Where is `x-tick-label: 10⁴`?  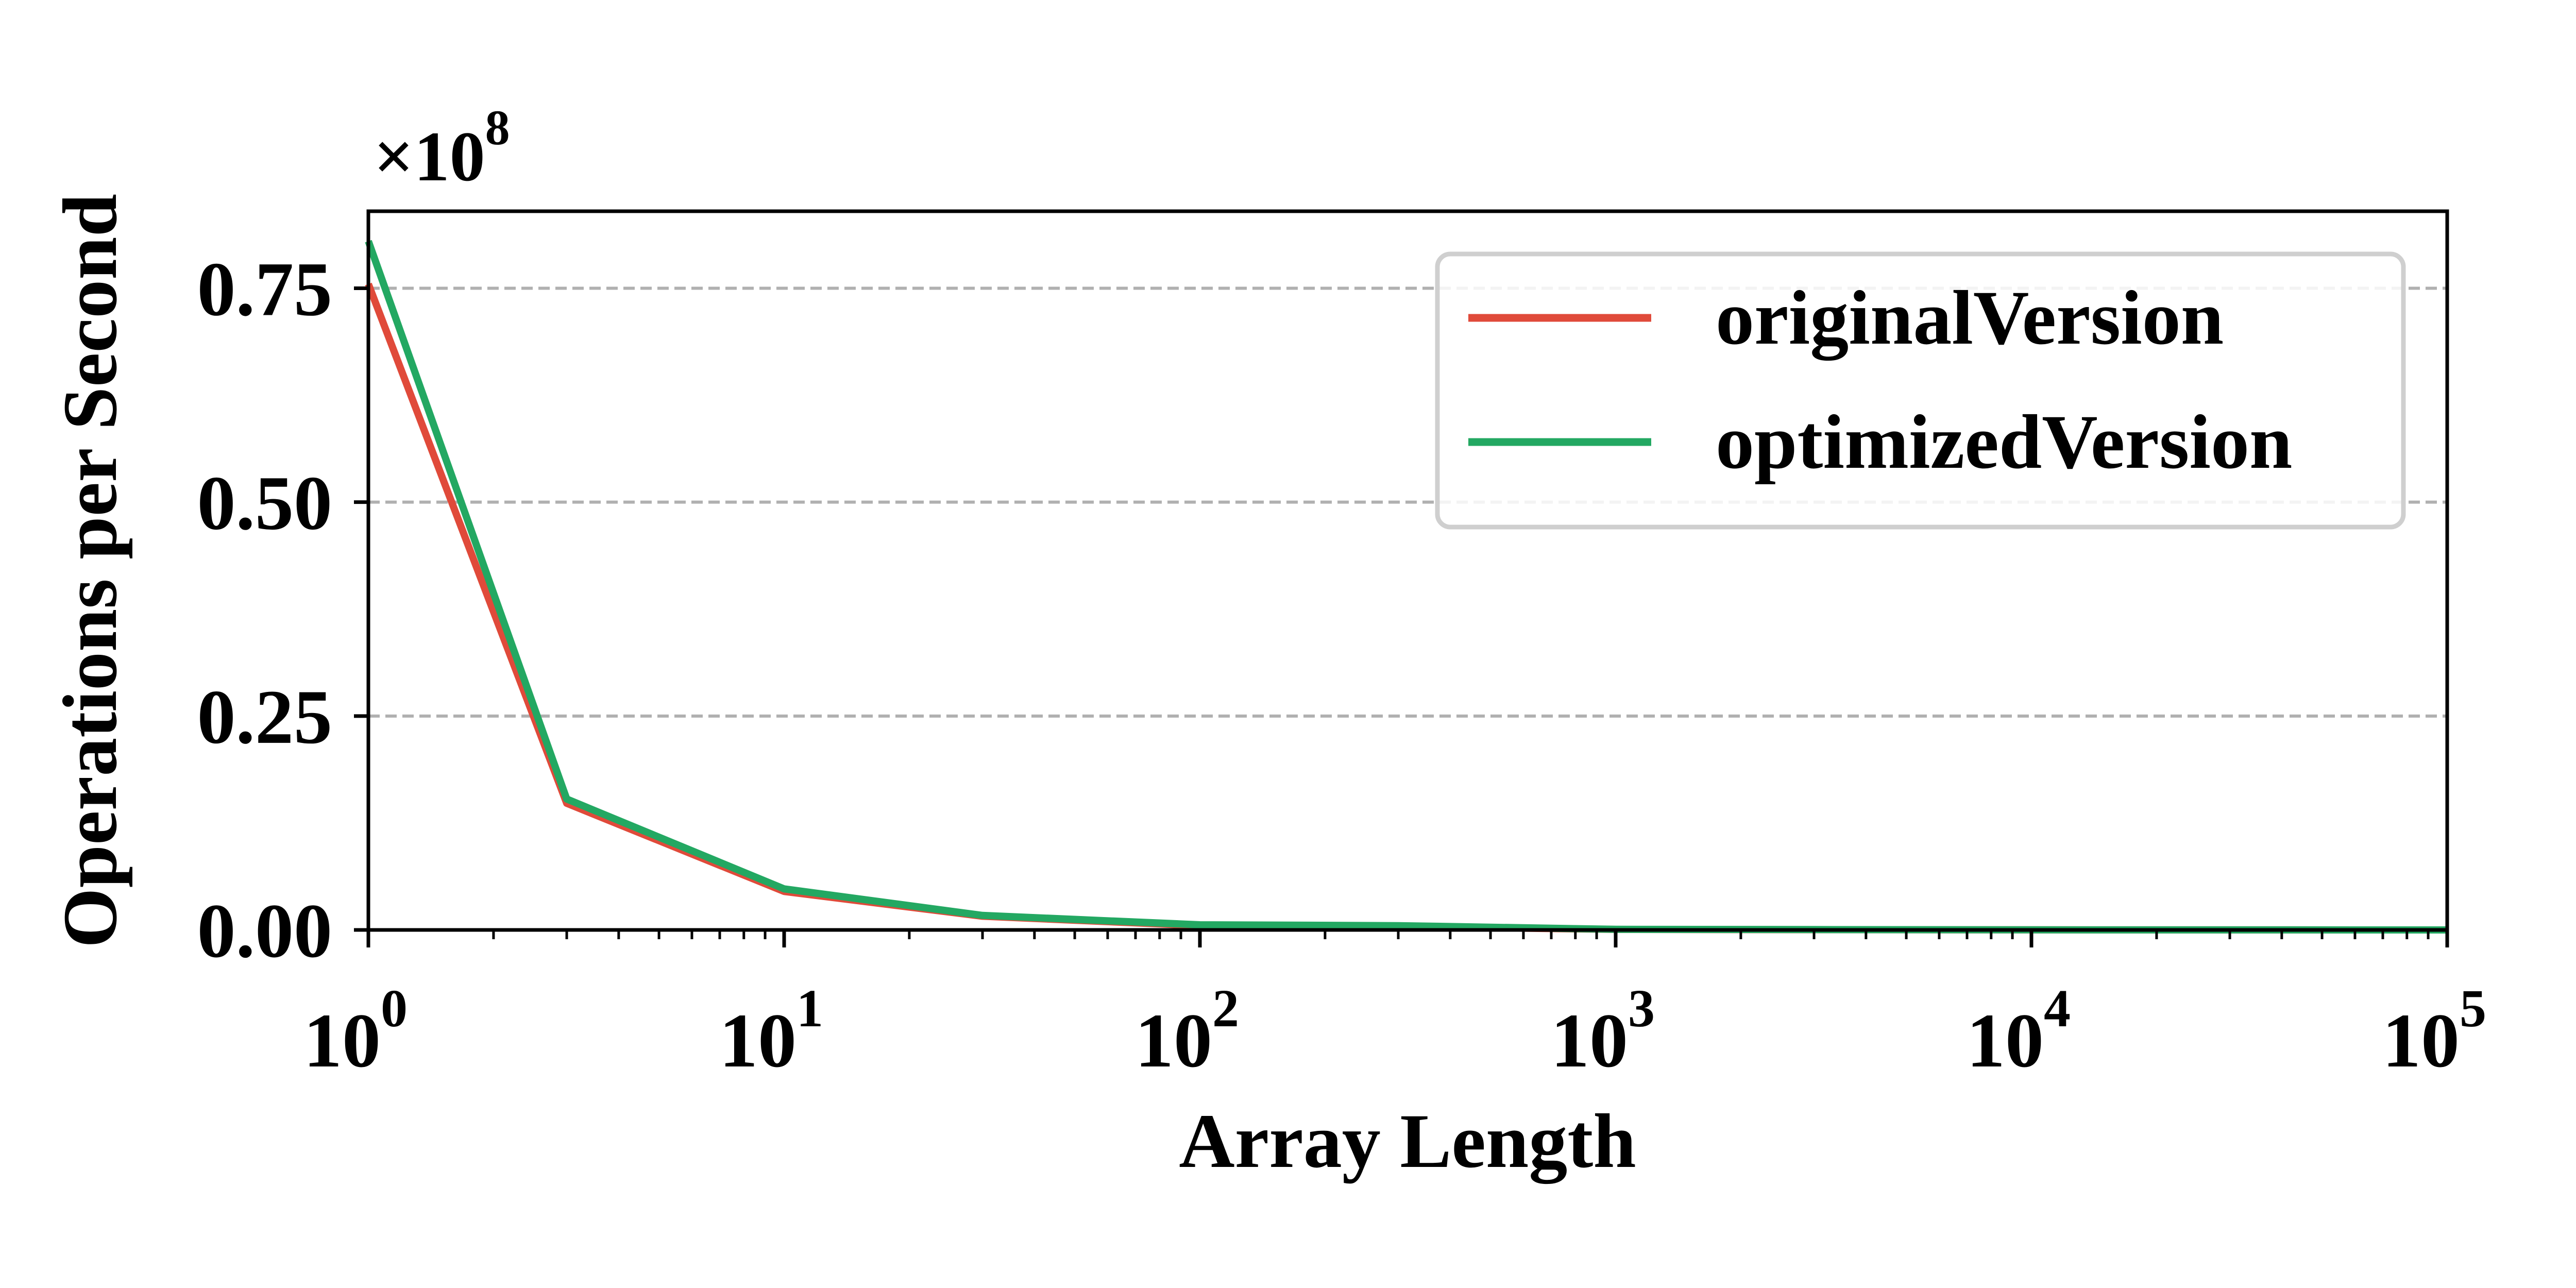 x-tick-label: 10⁴ is located at coordinates (2019, 1031).